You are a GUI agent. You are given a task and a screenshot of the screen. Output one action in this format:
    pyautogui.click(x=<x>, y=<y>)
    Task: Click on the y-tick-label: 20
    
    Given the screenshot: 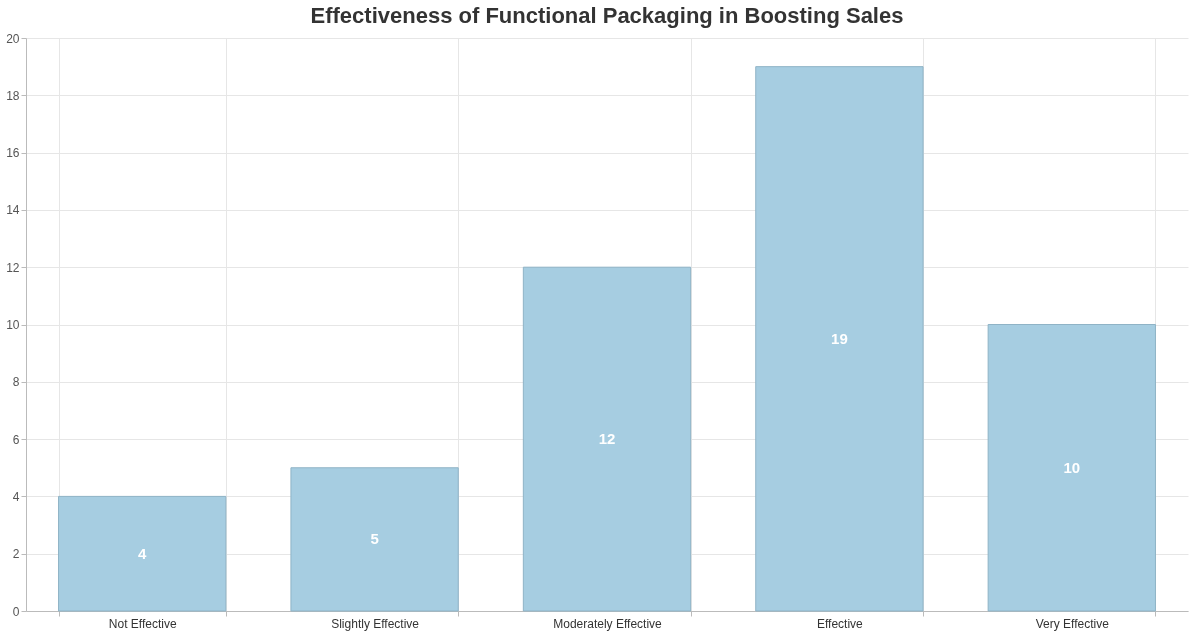 What is the action you would take?
    pyautogui.click(x=13, y=38)
    